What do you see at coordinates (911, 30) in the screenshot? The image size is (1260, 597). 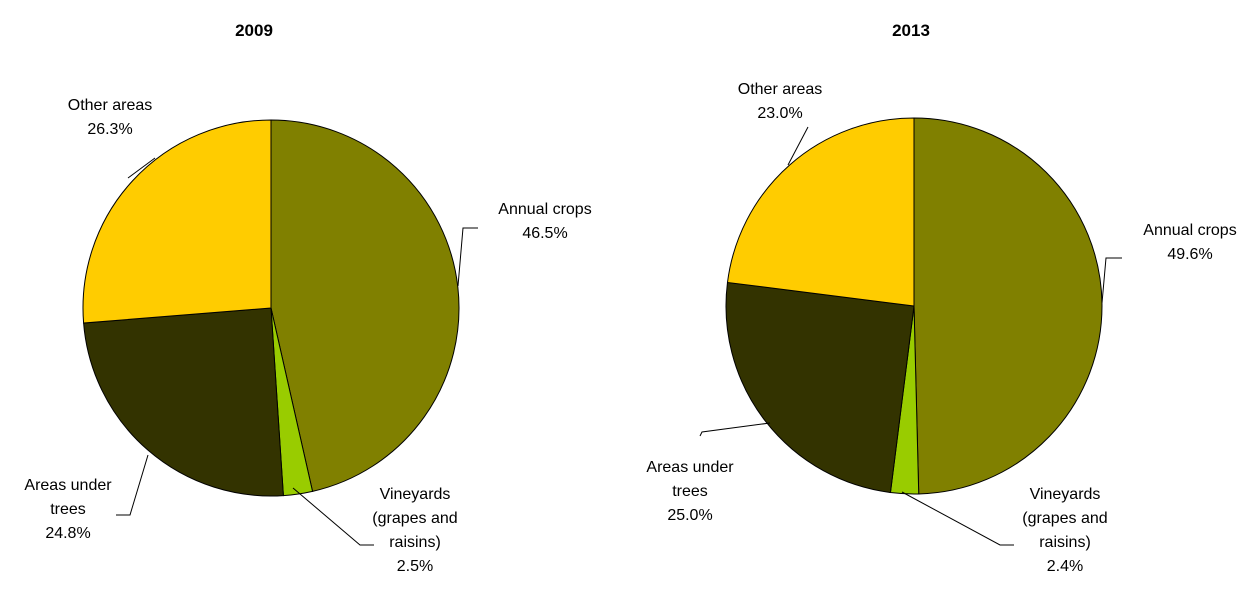 I see `chart-title: 2013` at bounding box center [911, 30].